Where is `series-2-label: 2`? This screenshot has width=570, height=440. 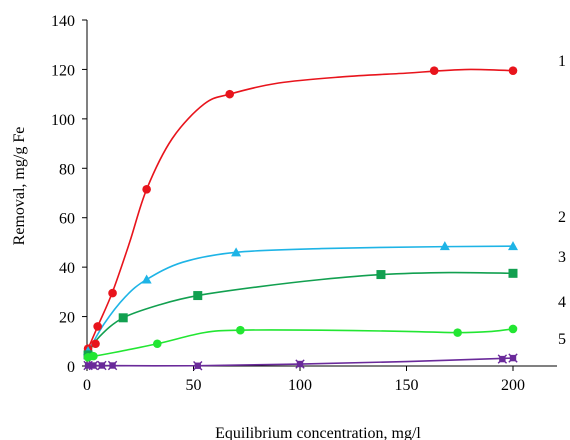
series-2-label: 2 is located at coordinates (562, 217).